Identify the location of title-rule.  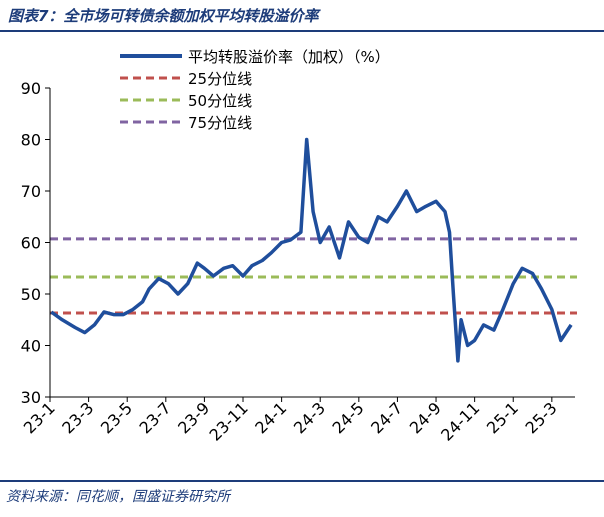
(302, 31).